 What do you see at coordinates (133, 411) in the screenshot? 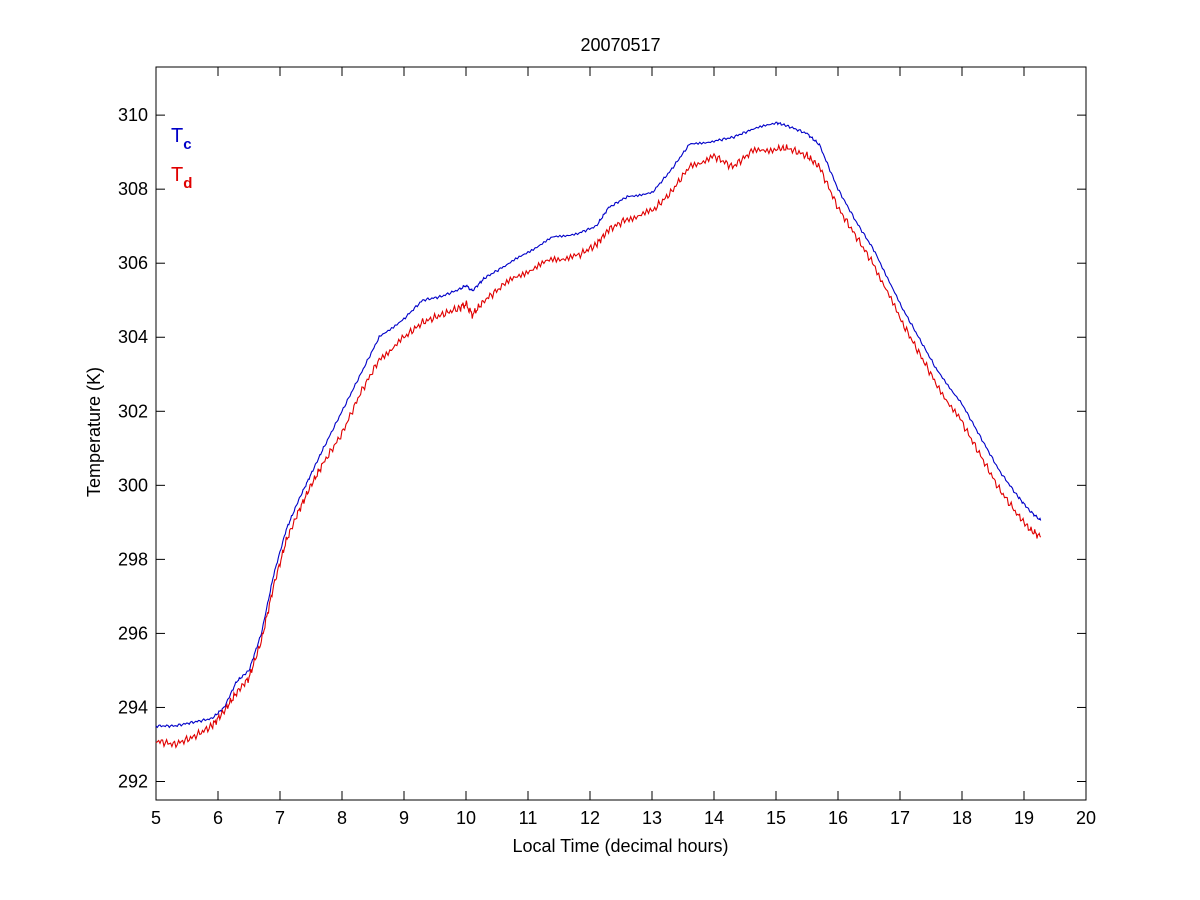
I see `y-tick-label: 302` at bounding box center [133, 411].